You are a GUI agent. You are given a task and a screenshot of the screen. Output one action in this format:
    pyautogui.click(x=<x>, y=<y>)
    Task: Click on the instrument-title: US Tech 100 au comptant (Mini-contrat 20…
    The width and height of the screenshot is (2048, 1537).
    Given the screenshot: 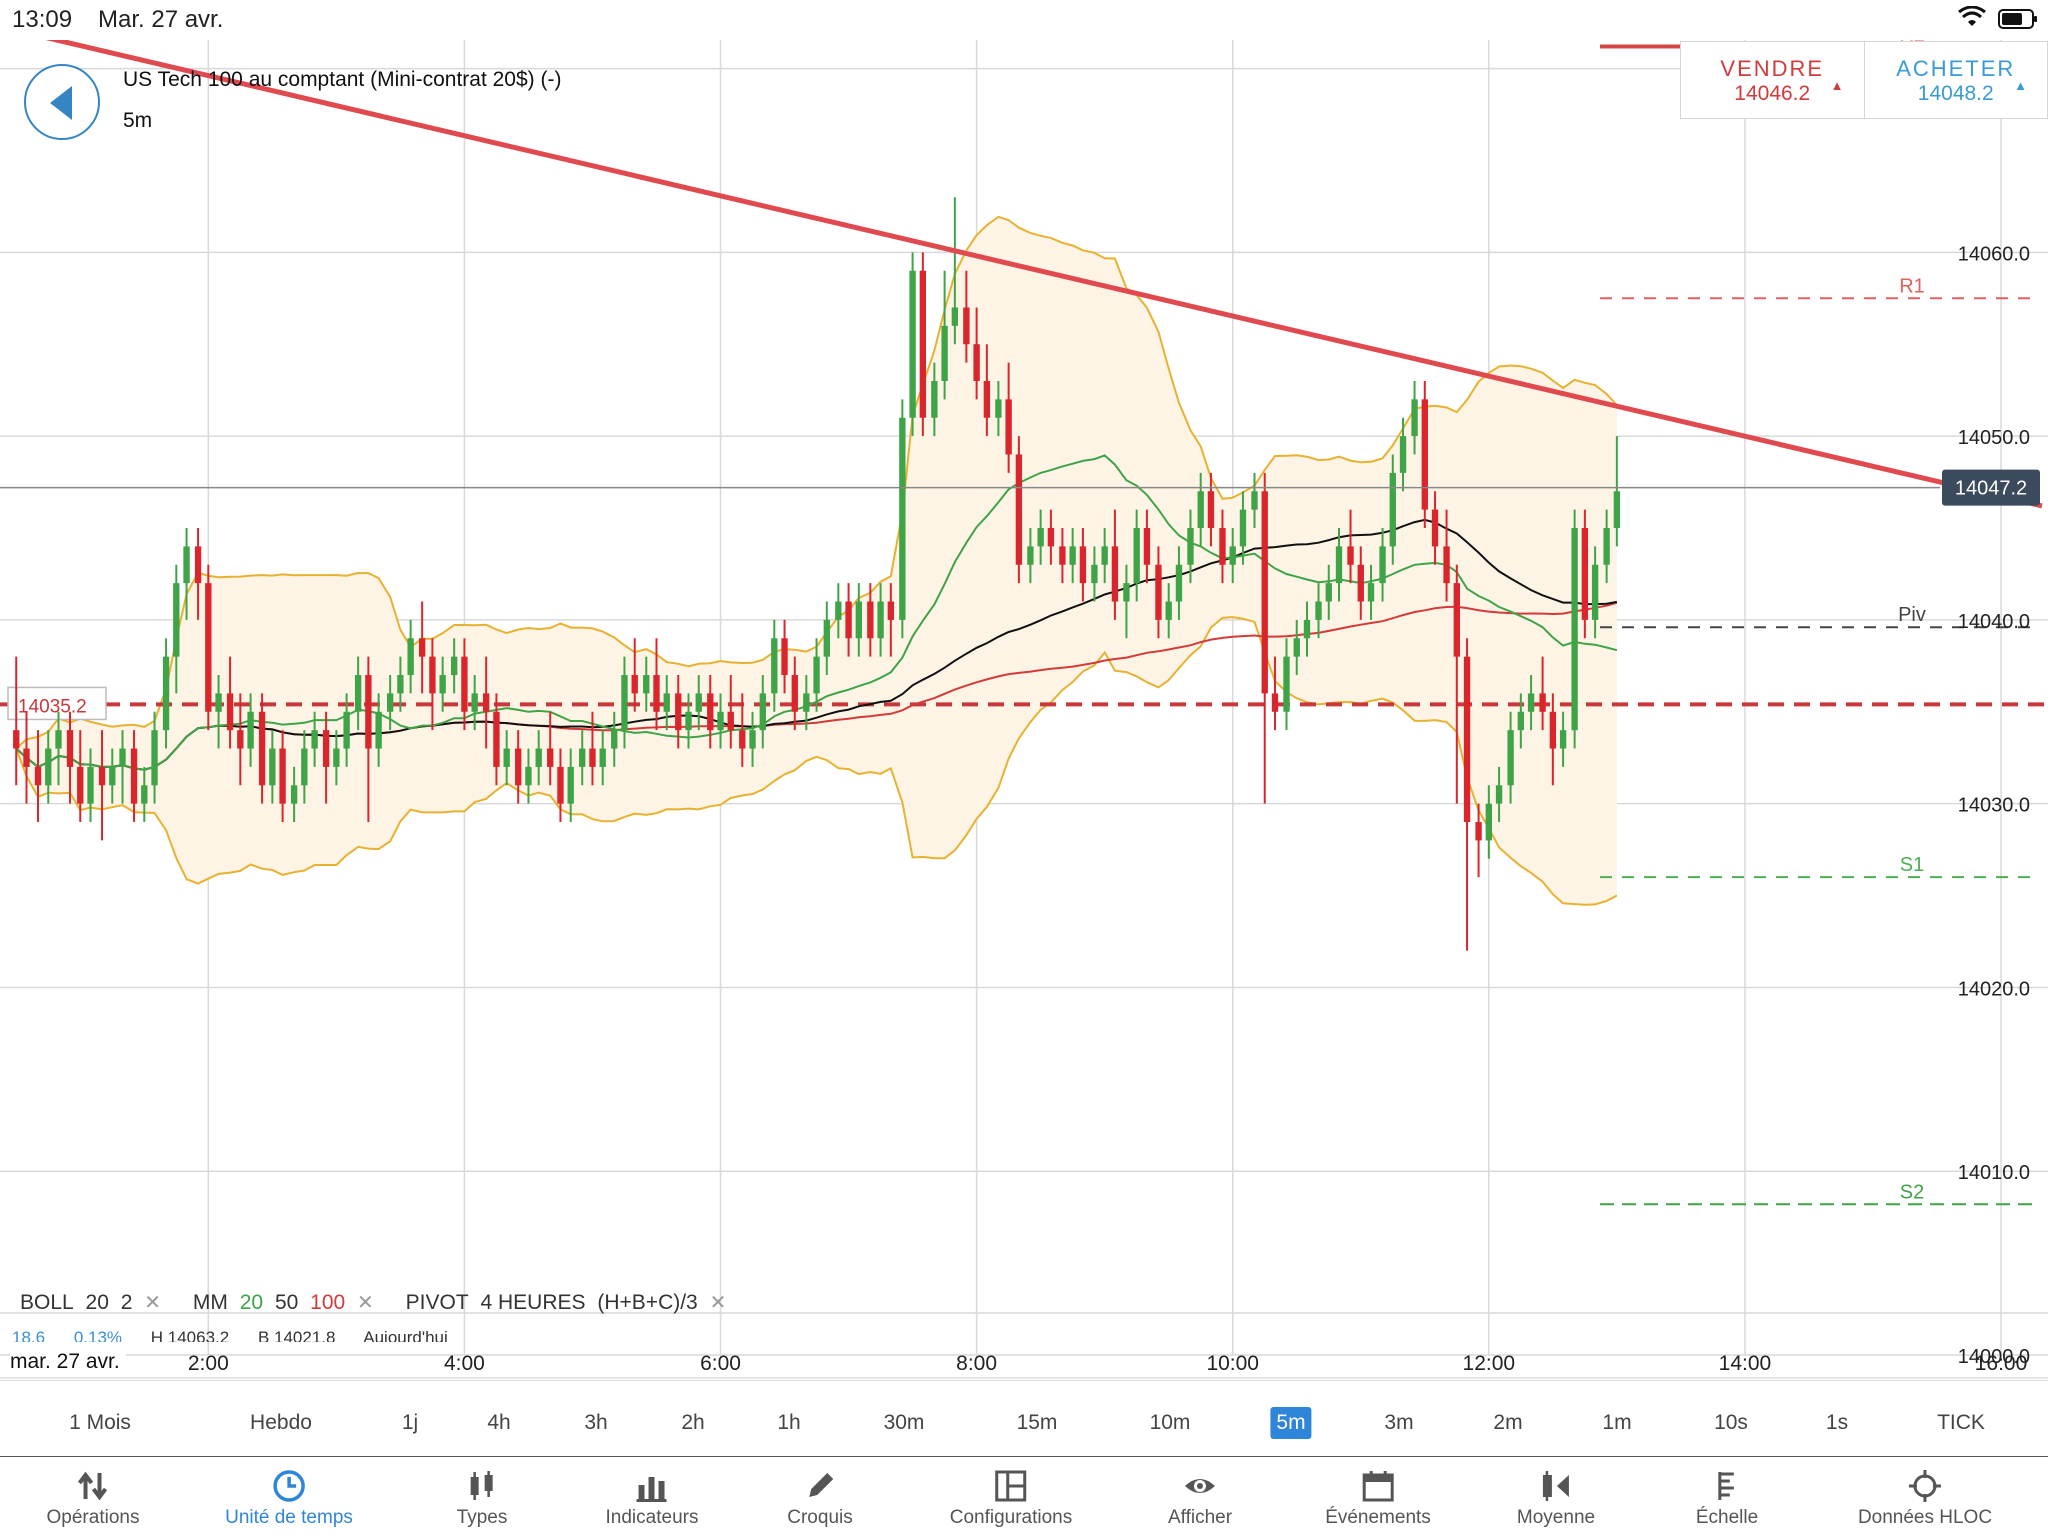 What is the action you would take?
    pyautogui.click(x=342, y=79)
    